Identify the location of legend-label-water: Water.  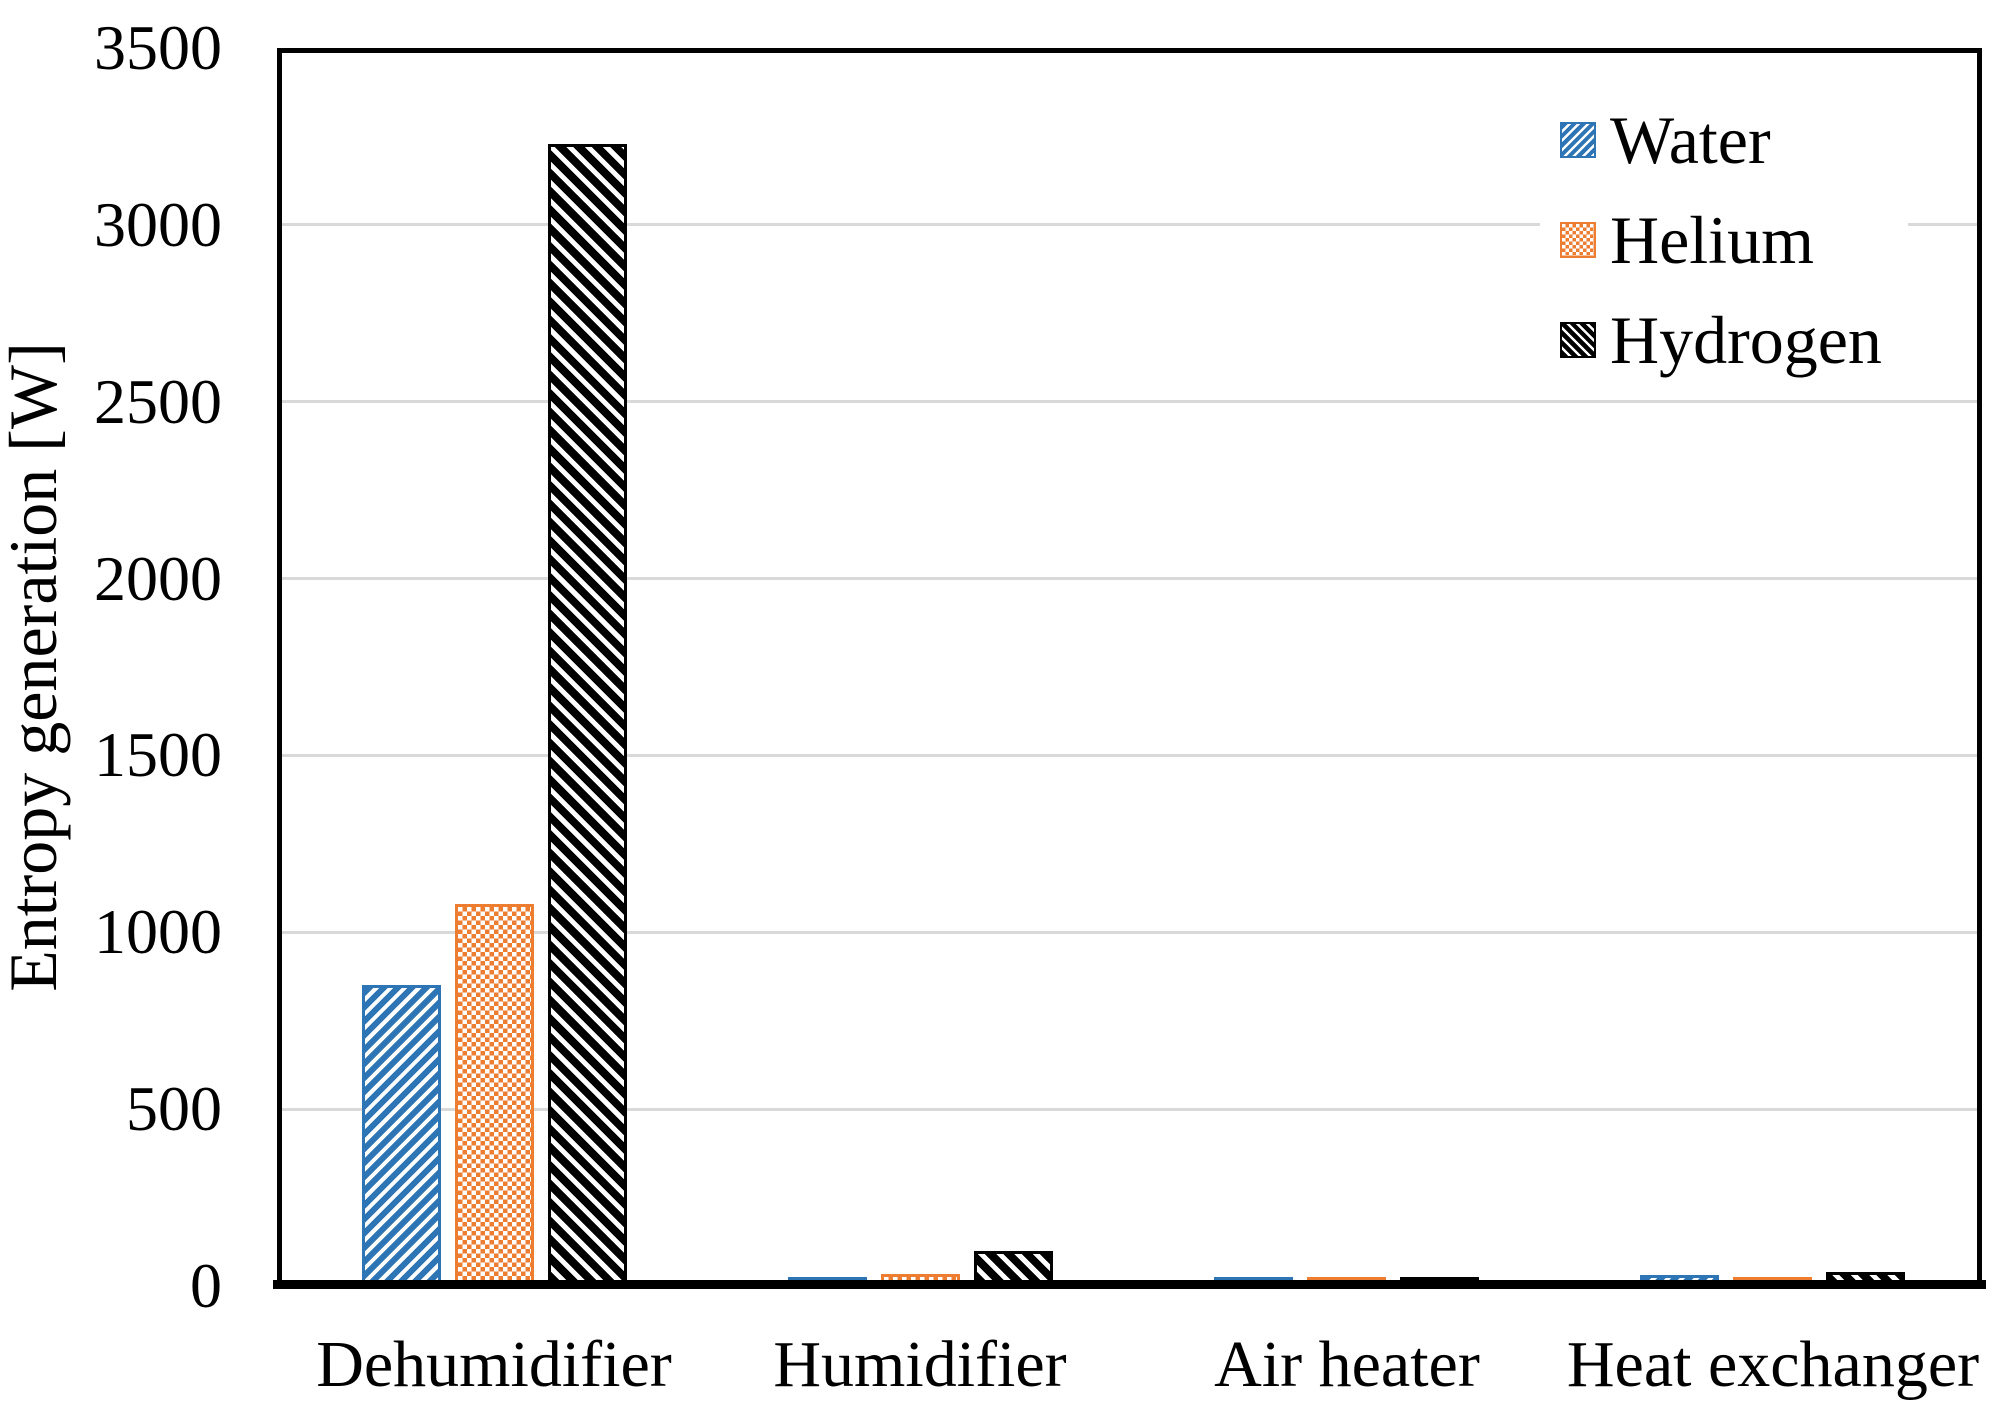
(1690, 140).